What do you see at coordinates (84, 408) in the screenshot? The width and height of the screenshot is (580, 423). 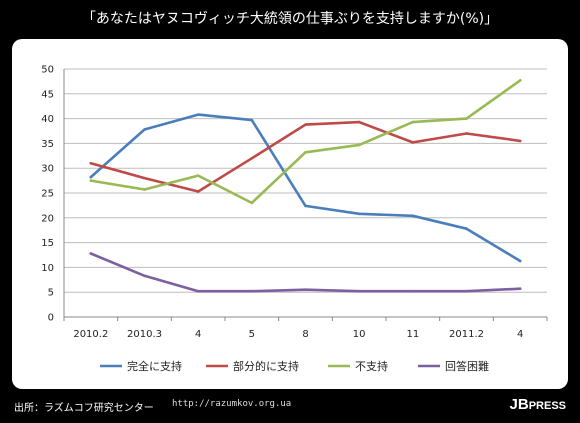 I see `source-label: 出所：ラズムコフ研究センター` at bounding box center [84, 408].